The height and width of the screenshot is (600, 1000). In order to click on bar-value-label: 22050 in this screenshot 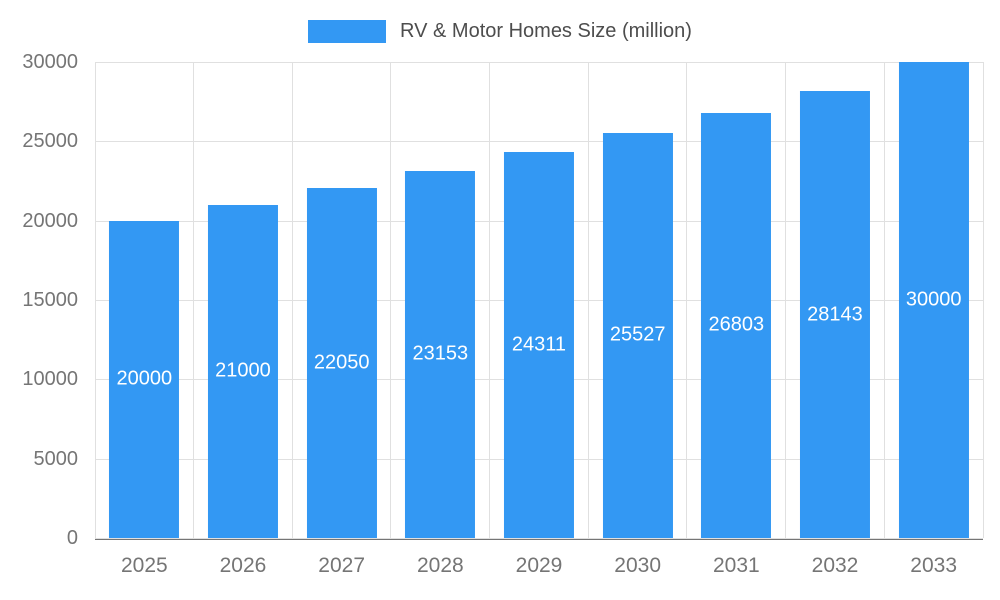, I will do `click(341, 362)`.